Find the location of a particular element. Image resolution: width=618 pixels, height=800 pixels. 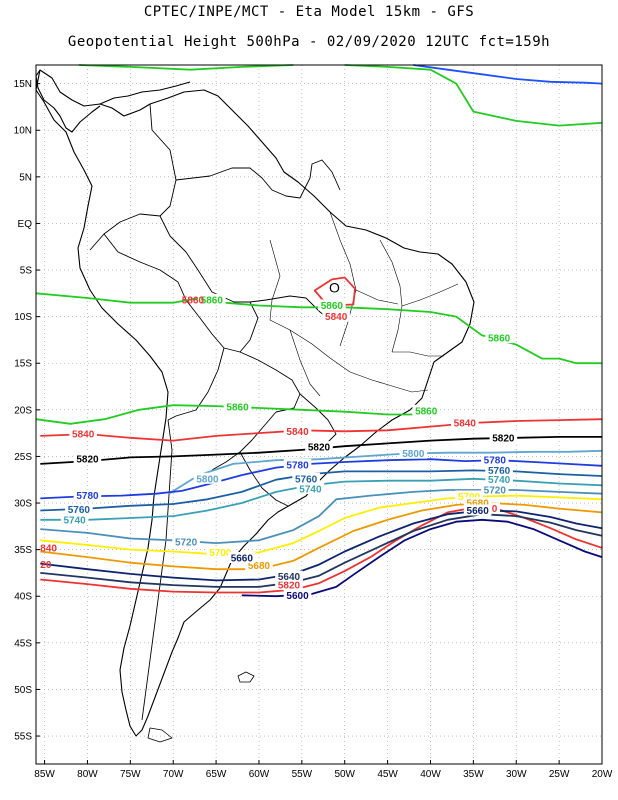

lat-tick-label: 30S is located at coordinates (23, 504).